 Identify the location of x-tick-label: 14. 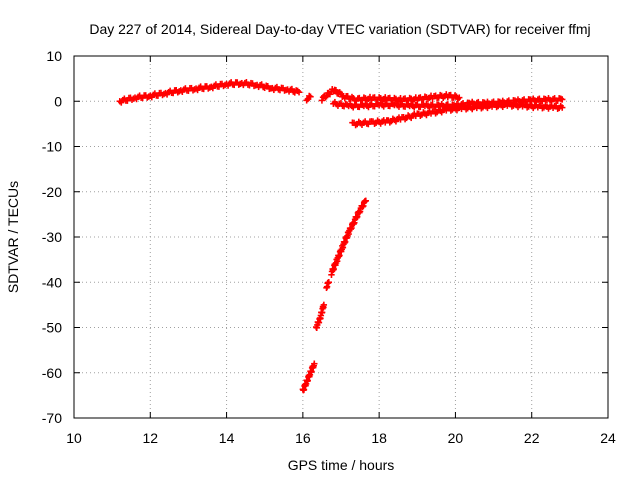
(227, 438).